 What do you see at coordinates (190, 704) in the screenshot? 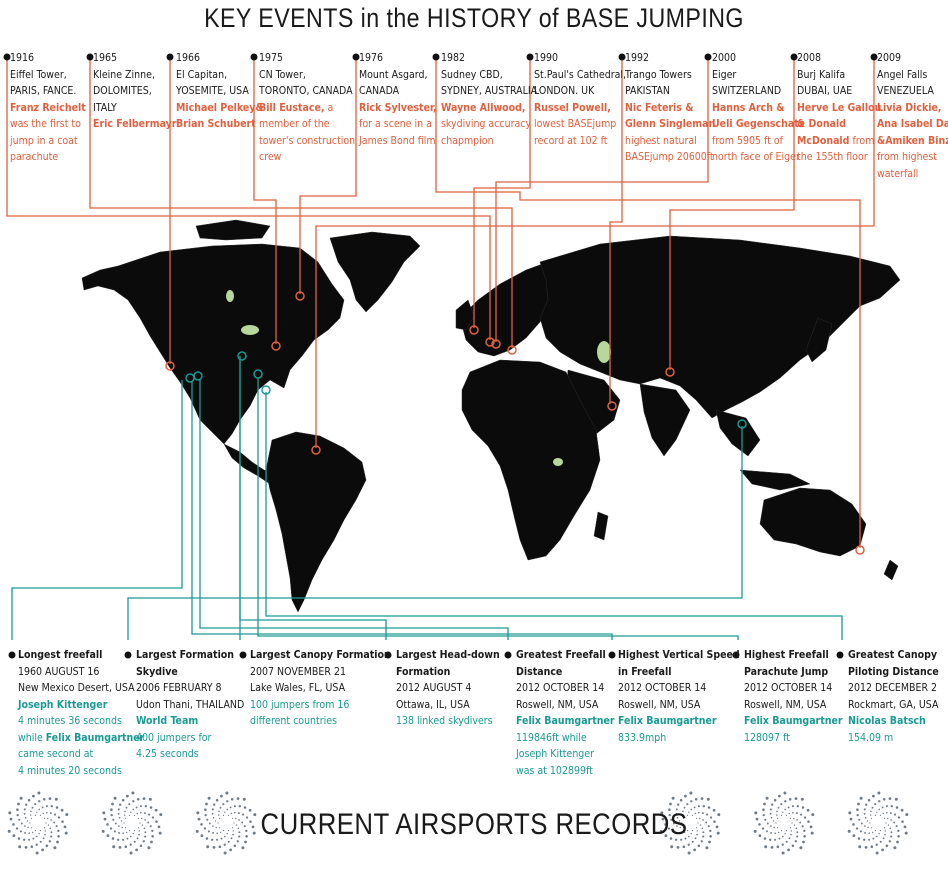
I see `record-place: Udon Thani, THAILAND` at bounding box center [190, 704].